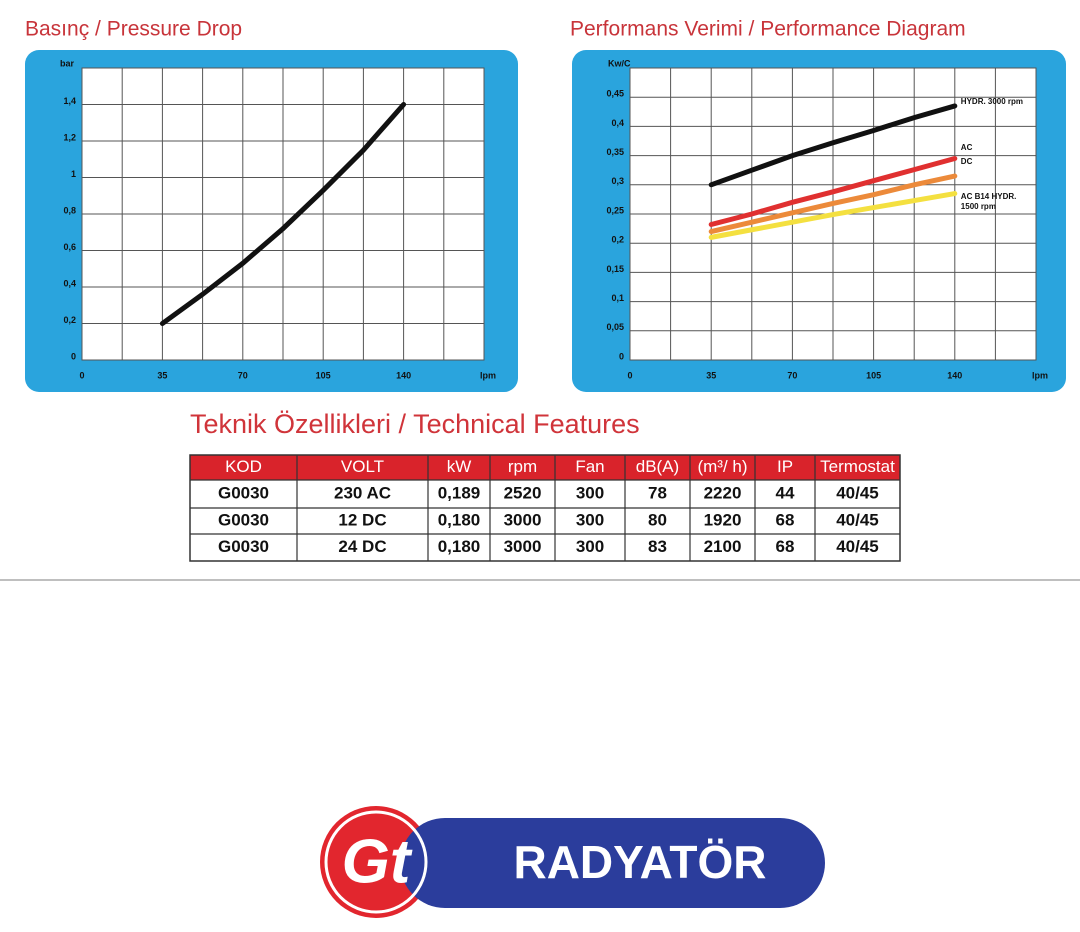  I want to click on chart-title: Basınç / Pressure Drop, so click(133, 29).